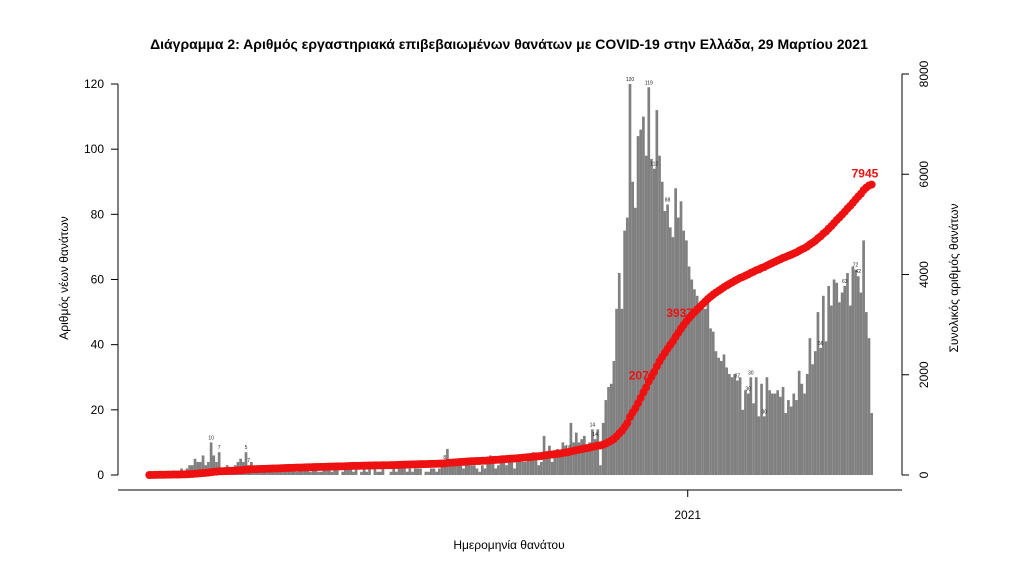 The height and width of the screenshot is (582, 1024). Describe the element at coordinates (954, 277) in the screenshot. I see `y2-axis-label: Συνολικός αριθμός θανάτων` at that location.